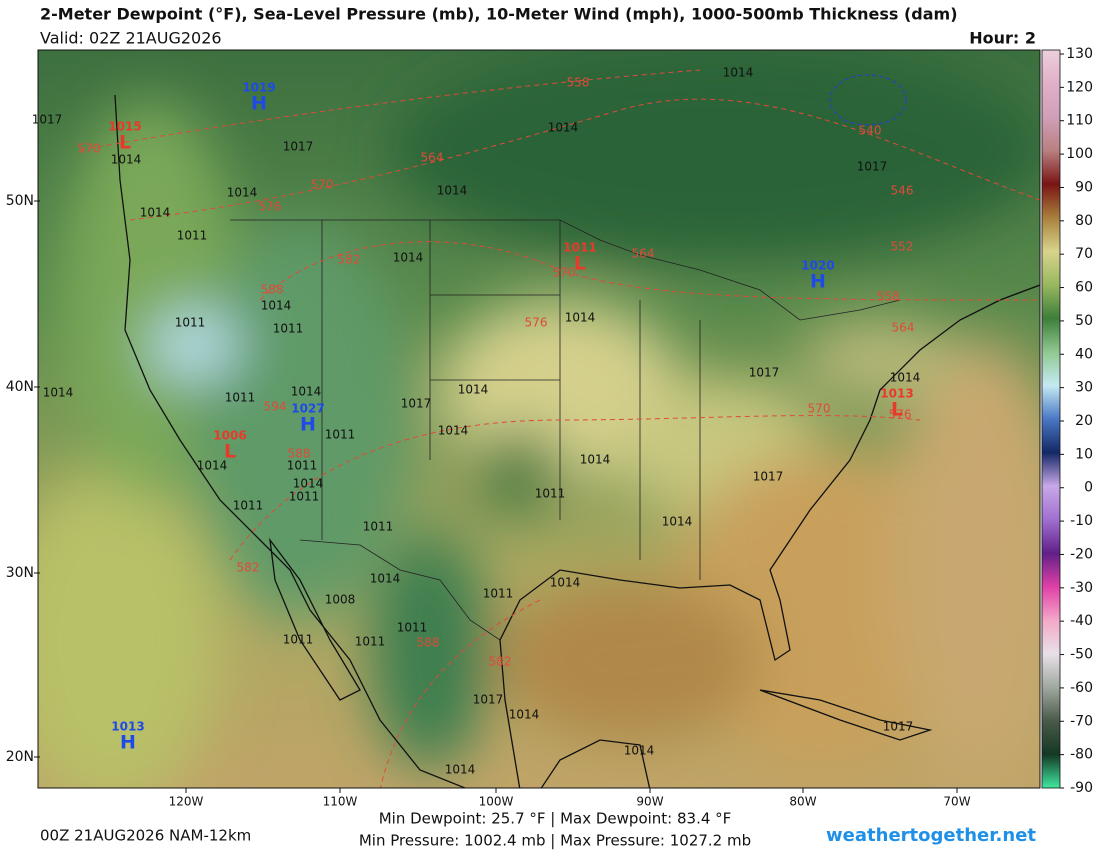  Describe the element at coordinates (1081, 621) in the screenshot. I see `colorbar-label: -40` at that location.